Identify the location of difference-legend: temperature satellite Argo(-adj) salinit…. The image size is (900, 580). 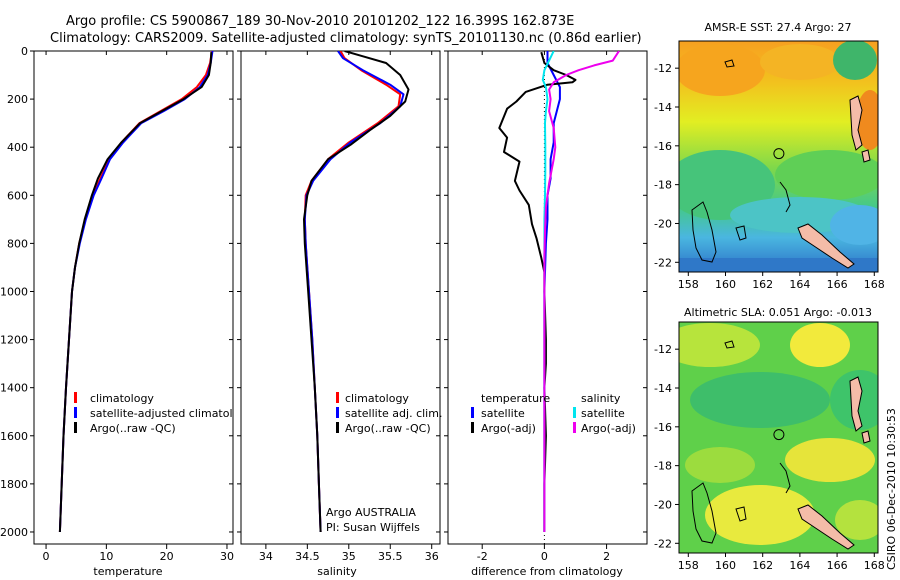
(553, 413).